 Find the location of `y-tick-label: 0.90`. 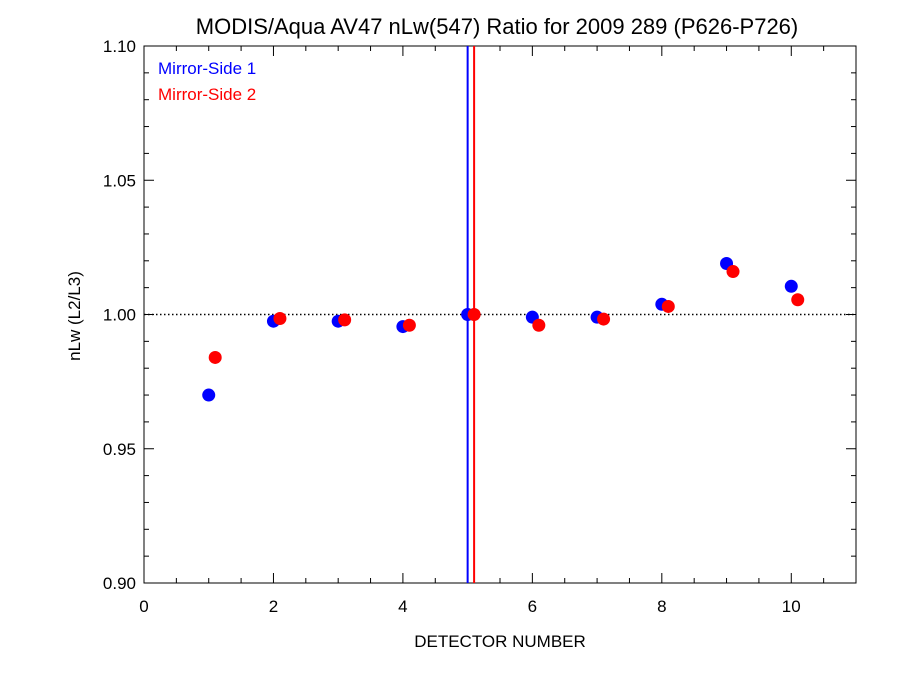

y-tick-label: 0.90 is located at coordinates (119, 583).